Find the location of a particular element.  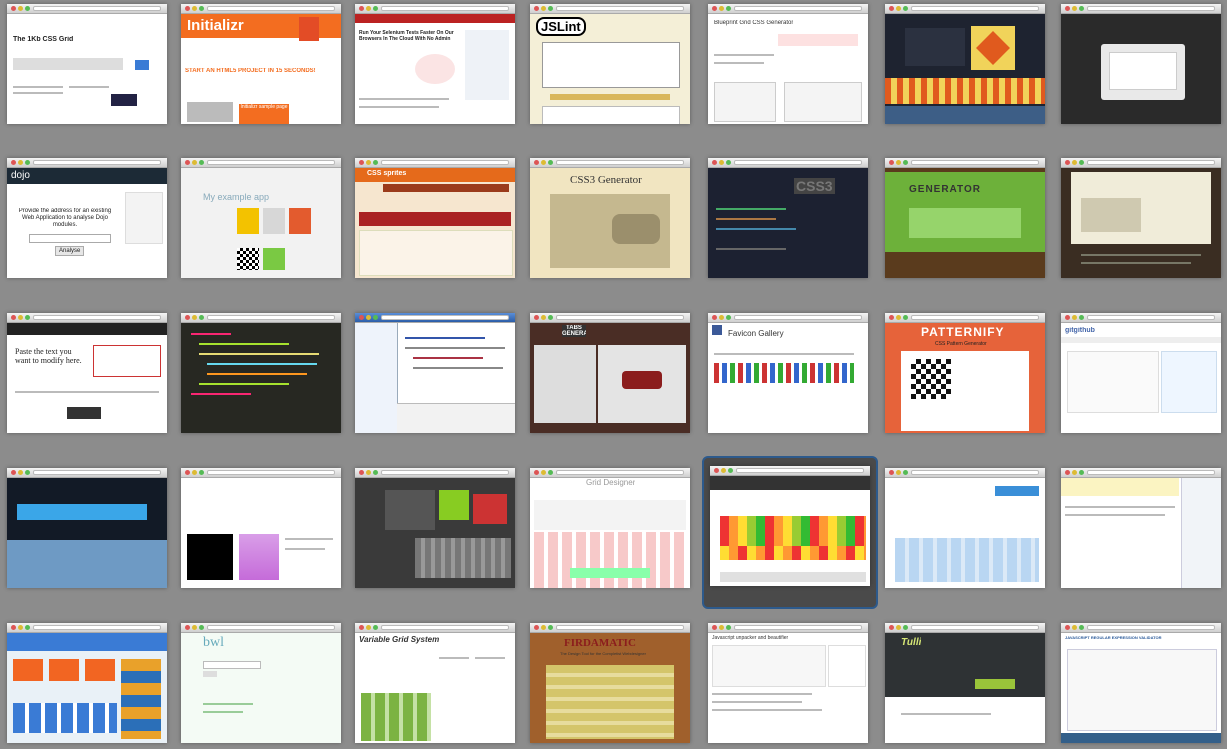

qr-code is located at coordinates (248, 259).